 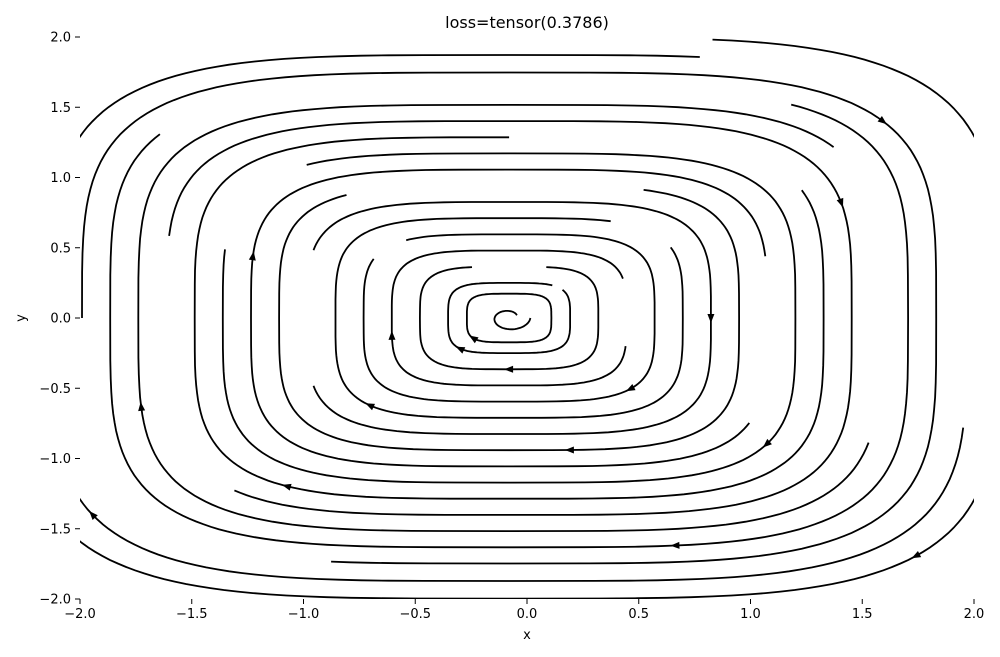 I want to click on center-spiral, so click(x=512, y=320).